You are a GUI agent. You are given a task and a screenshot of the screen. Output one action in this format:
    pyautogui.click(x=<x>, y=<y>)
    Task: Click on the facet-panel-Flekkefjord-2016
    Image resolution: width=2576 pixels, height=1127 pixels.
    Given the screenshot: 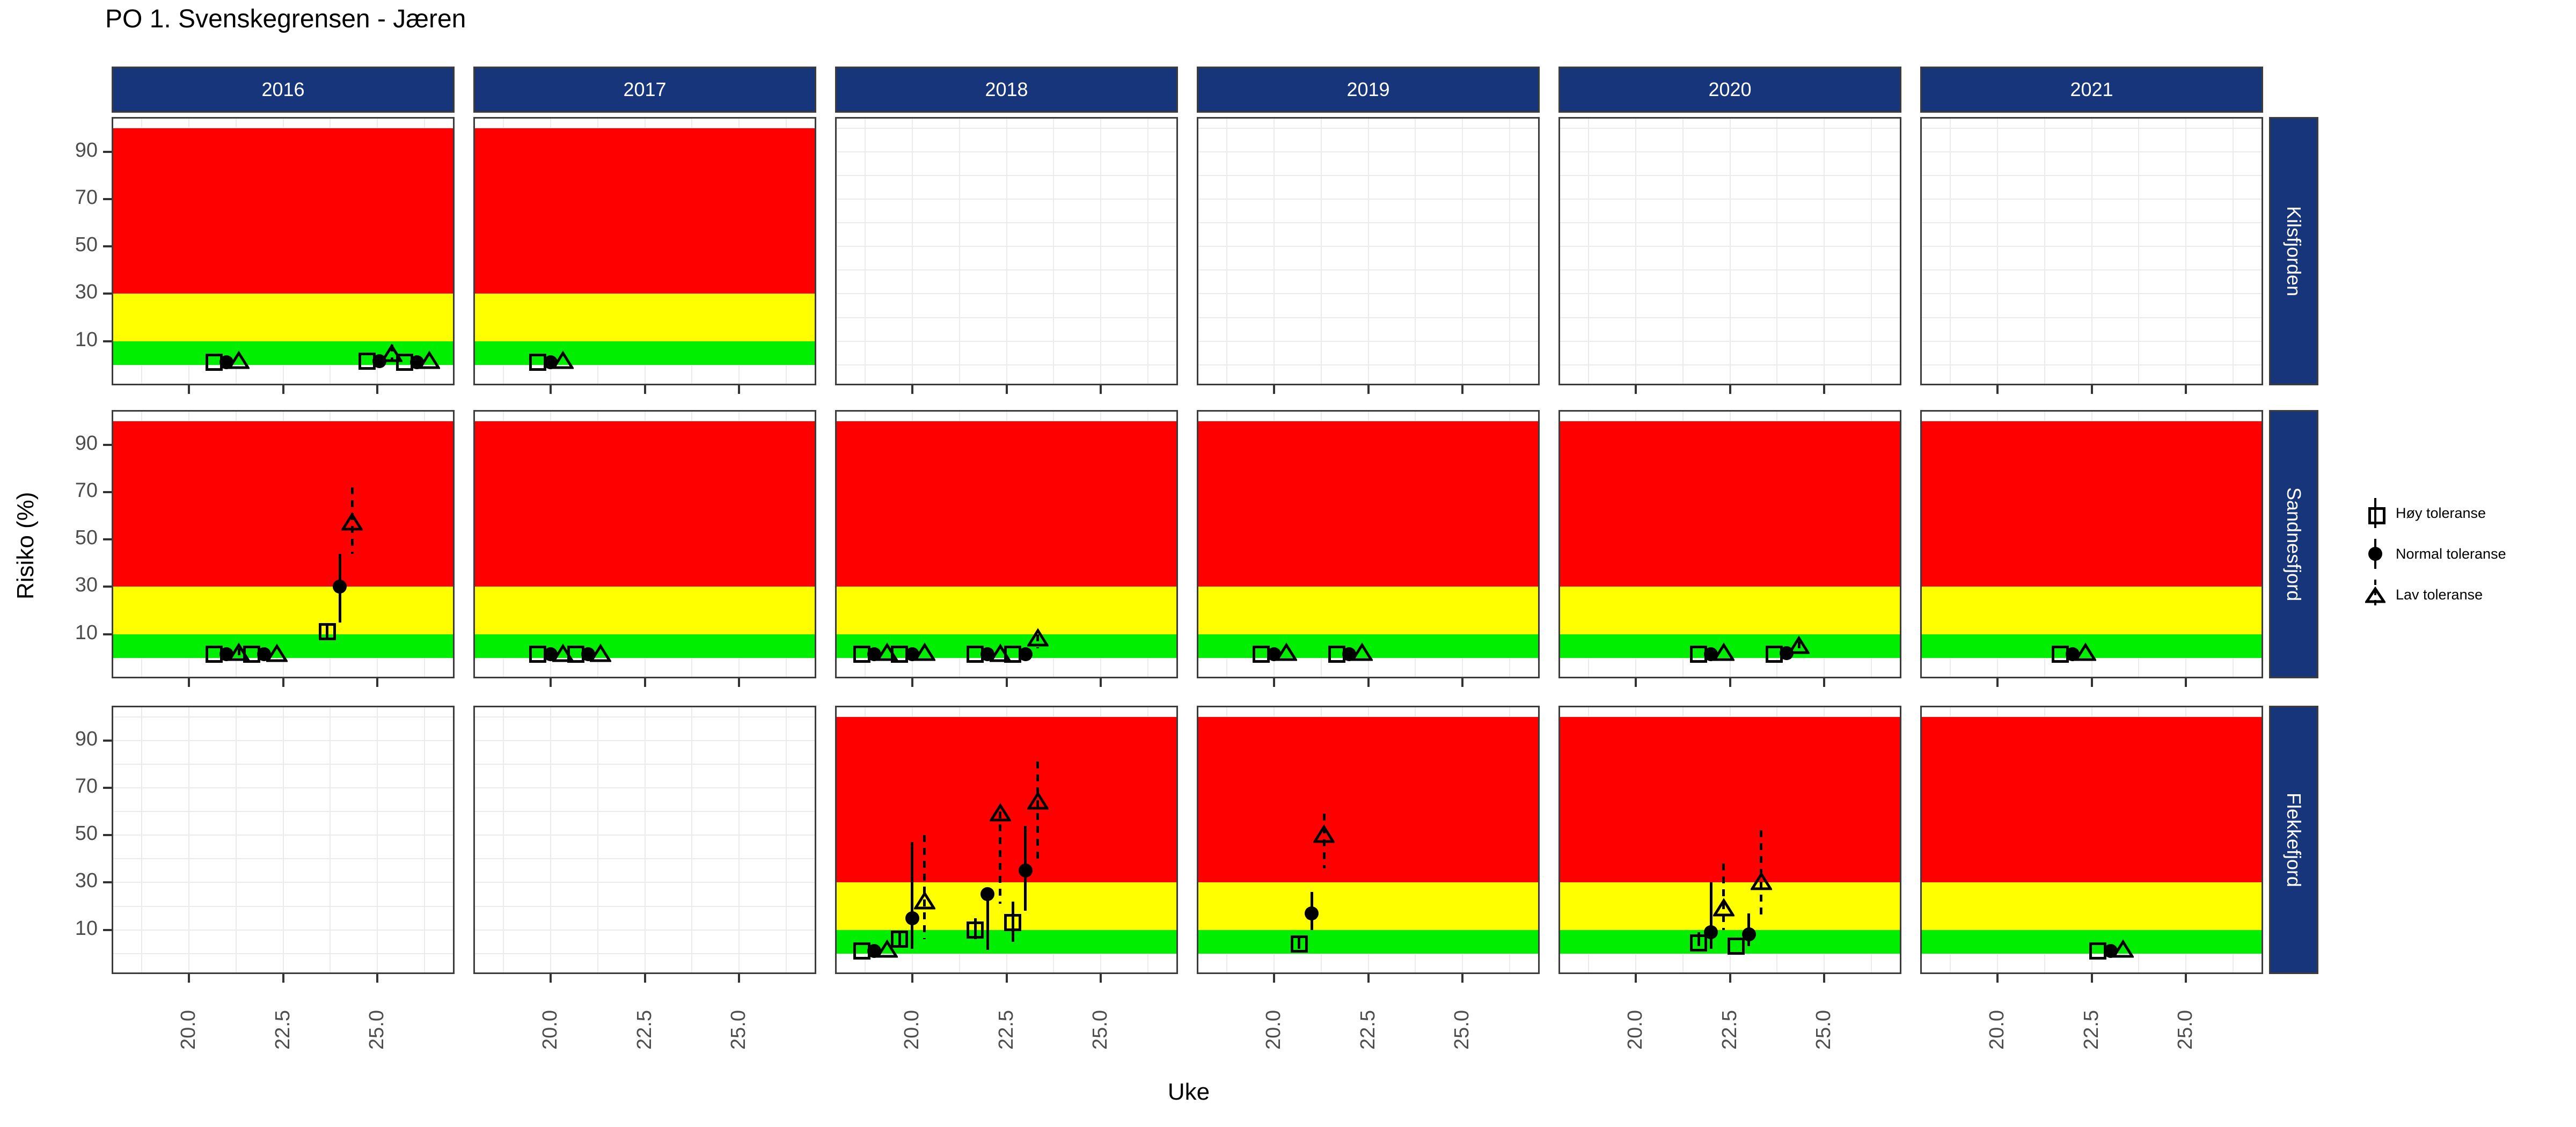 What is the action you would take?
    pyautogui.click(x=283, y=840)
    